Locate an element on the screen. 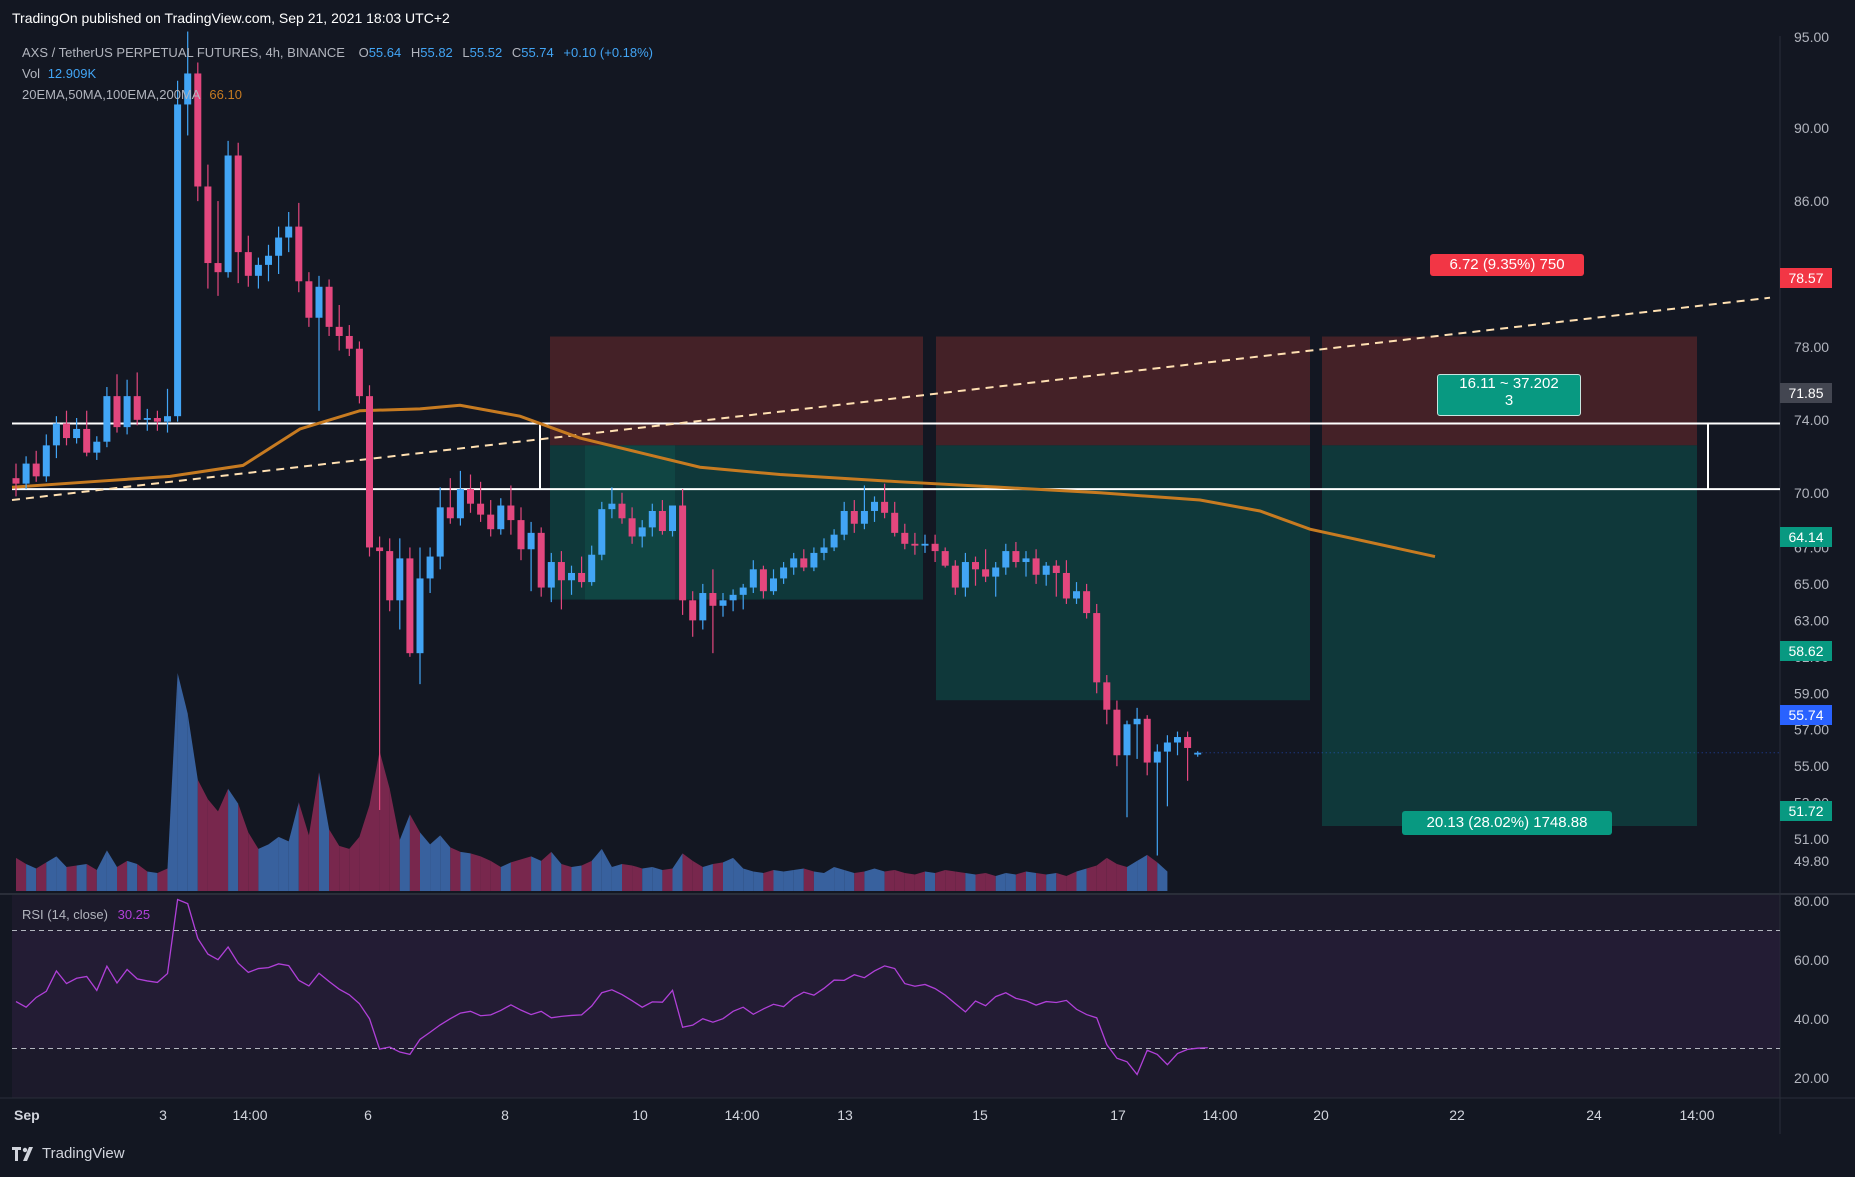  time-tick-label: 22 is located at coordinates (1457, 1115).